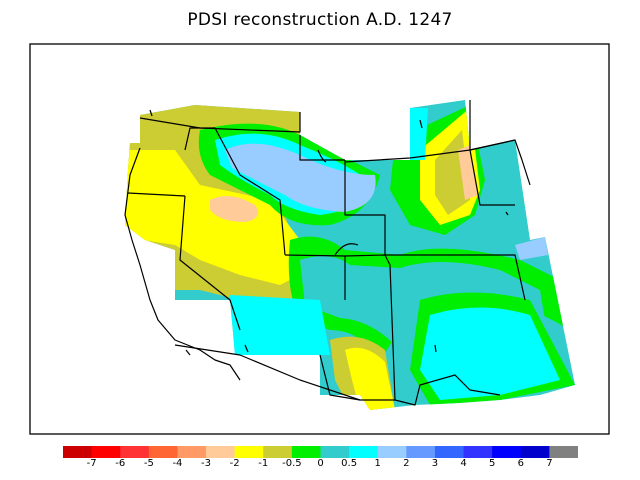  I want to click on mt-border, so click(322, 148).